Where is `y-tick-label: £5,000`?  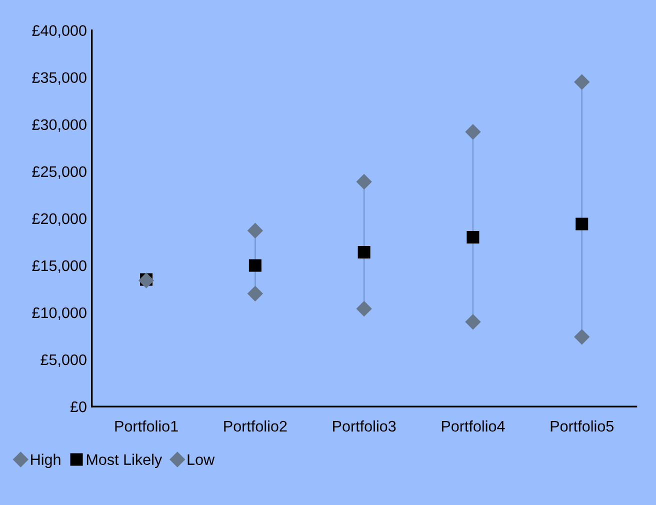
y-tick-label: £5,000 is located at coordinates (63, 360).